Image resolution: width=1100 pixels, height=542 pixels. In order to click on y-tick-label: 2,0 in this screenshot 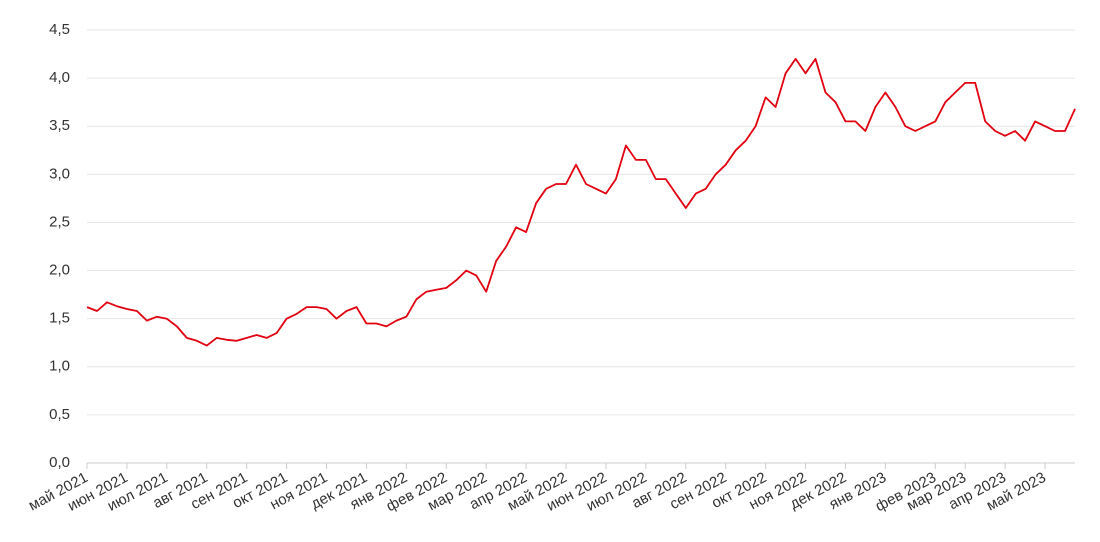, I will do `click(59, 270)`.